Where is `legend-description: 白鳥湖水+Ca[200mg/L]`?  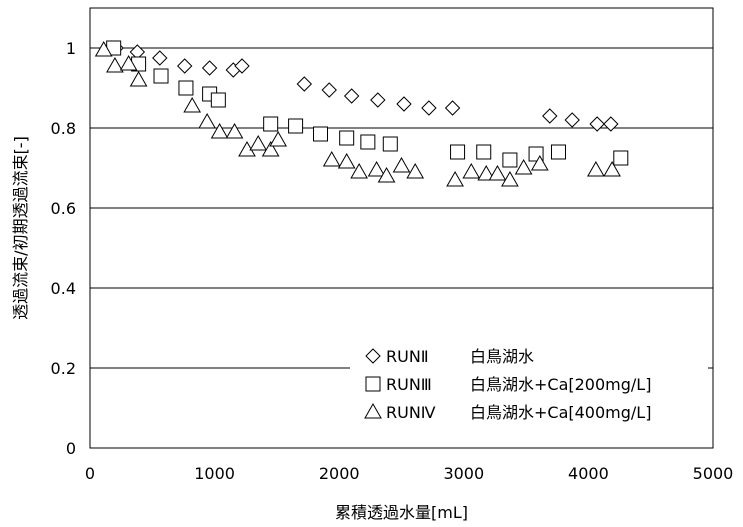 legend-description: 白鳥湖水+Ca[200mg/L] is located at coordinates (560, 384).